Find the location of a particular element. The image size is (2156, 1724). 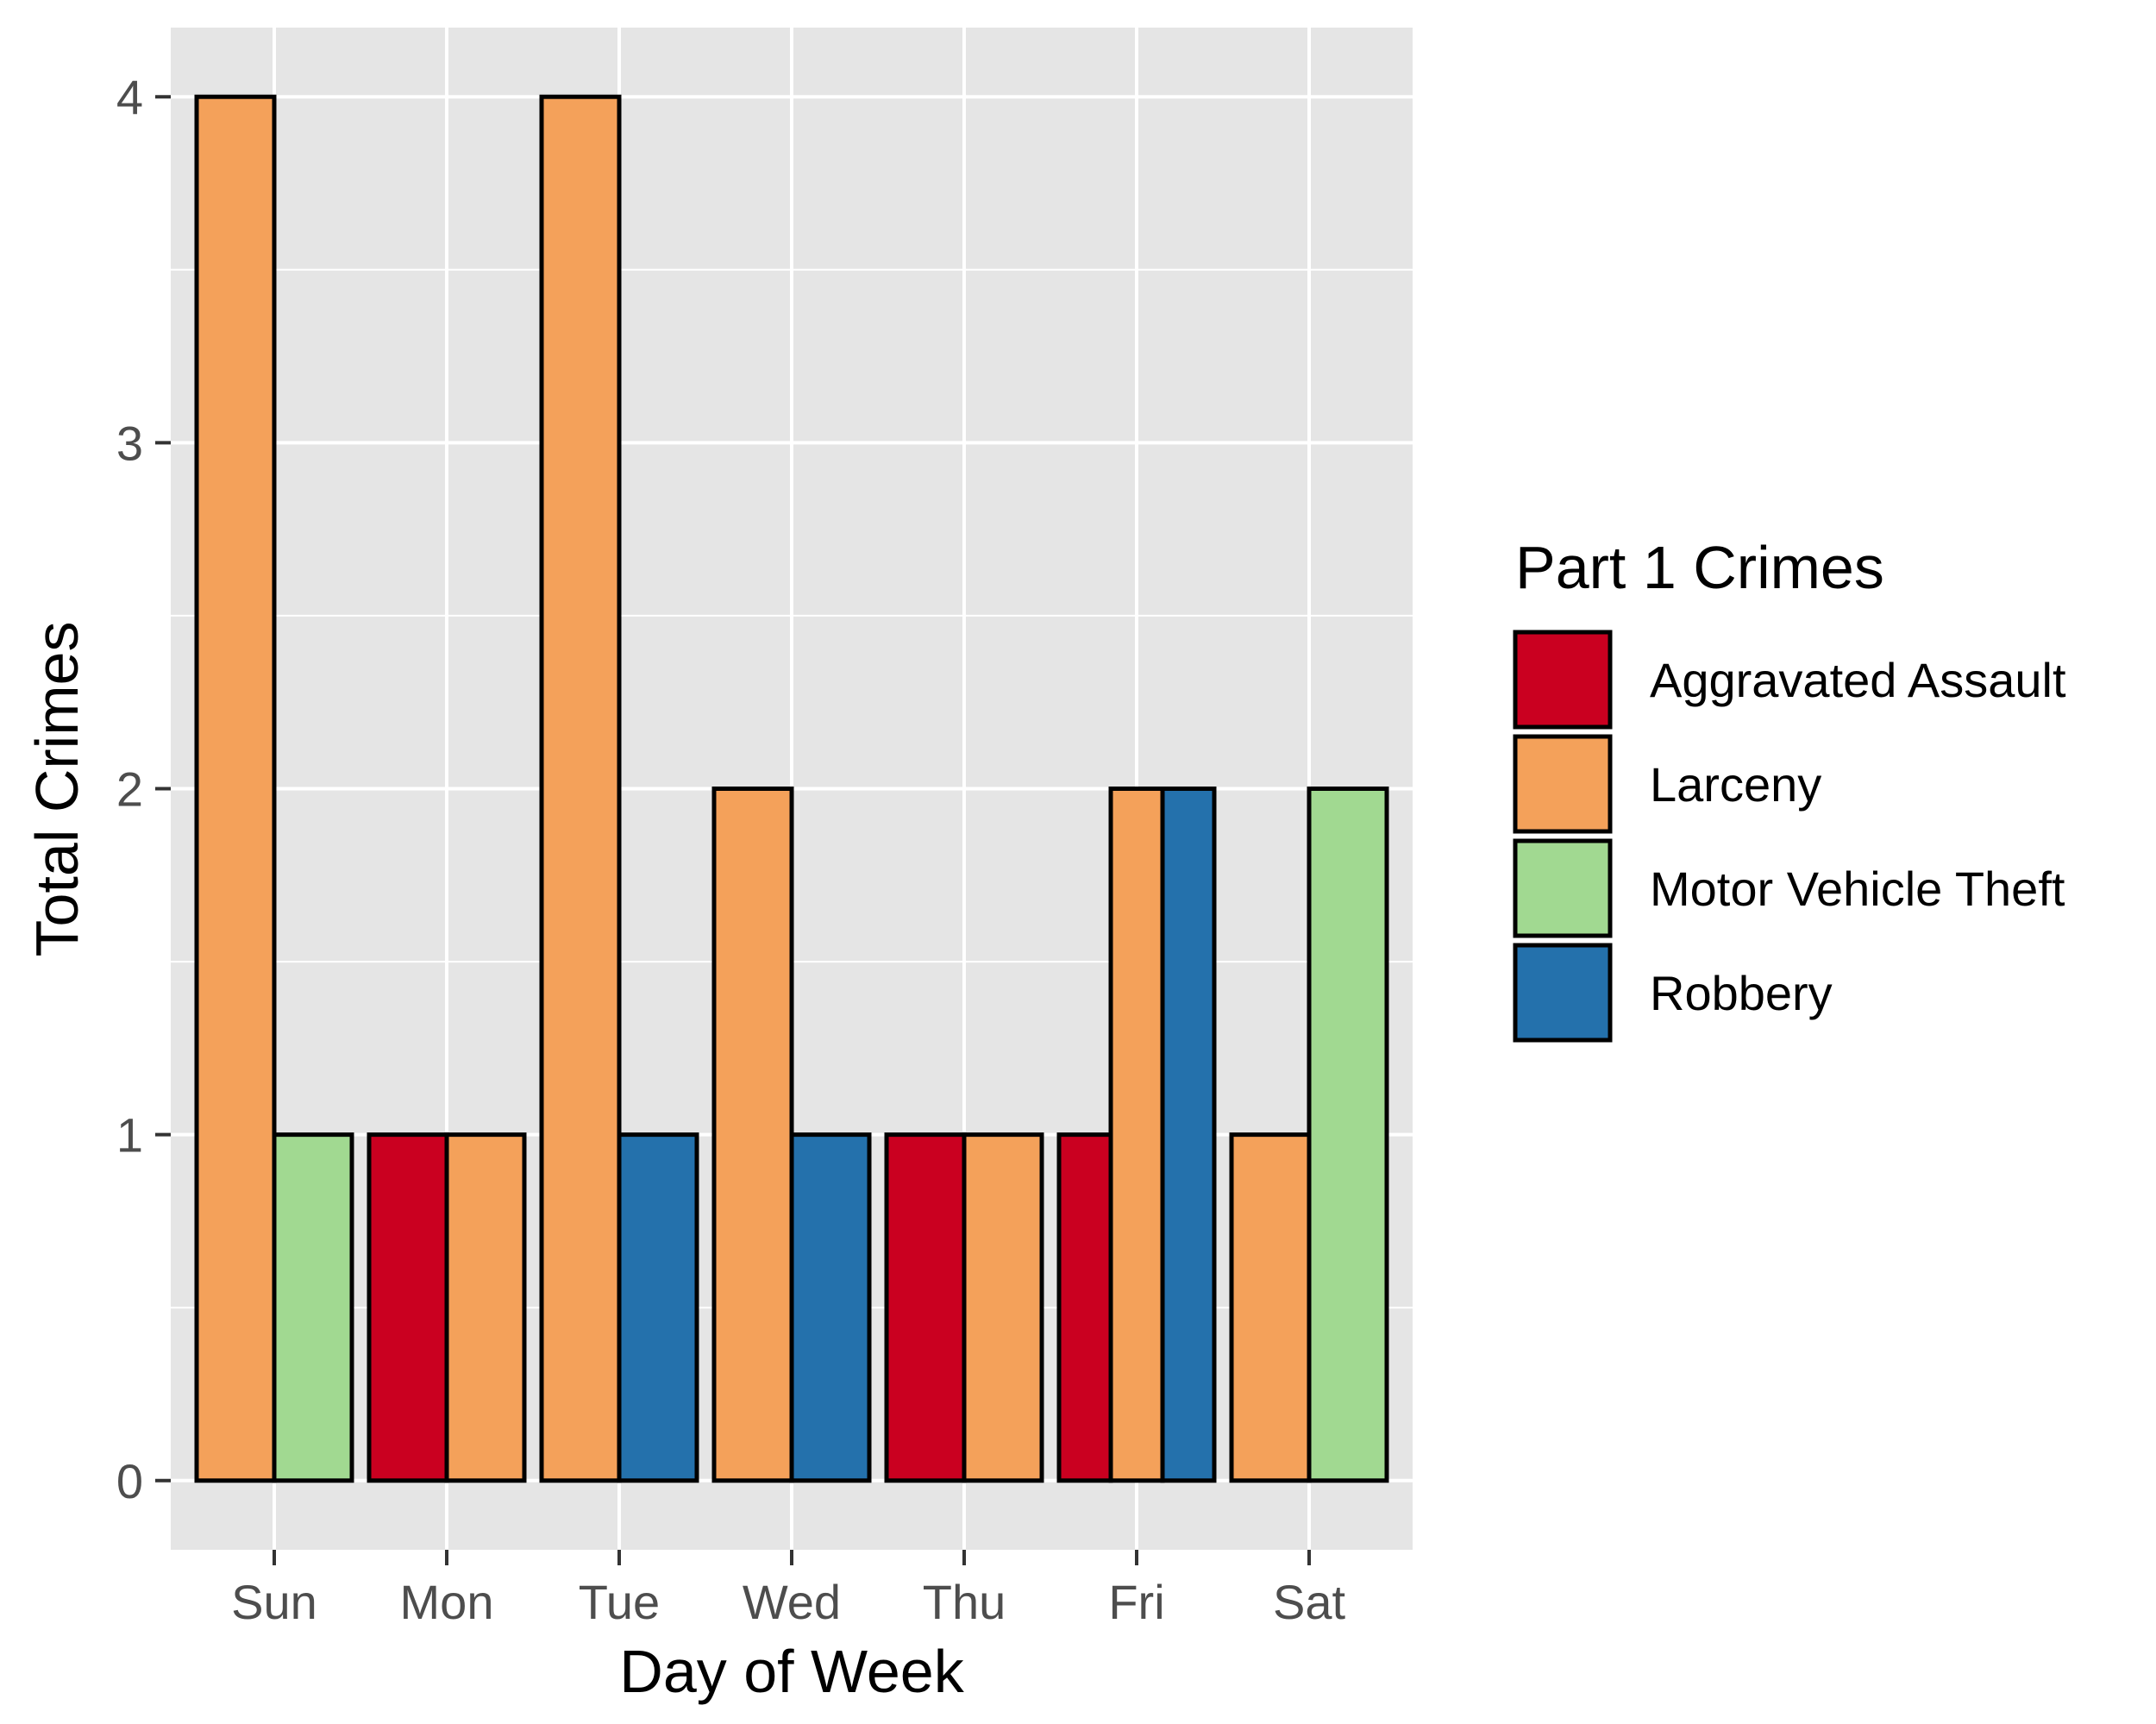

y-tick-label: 3 is located at coordinates (129, 443).